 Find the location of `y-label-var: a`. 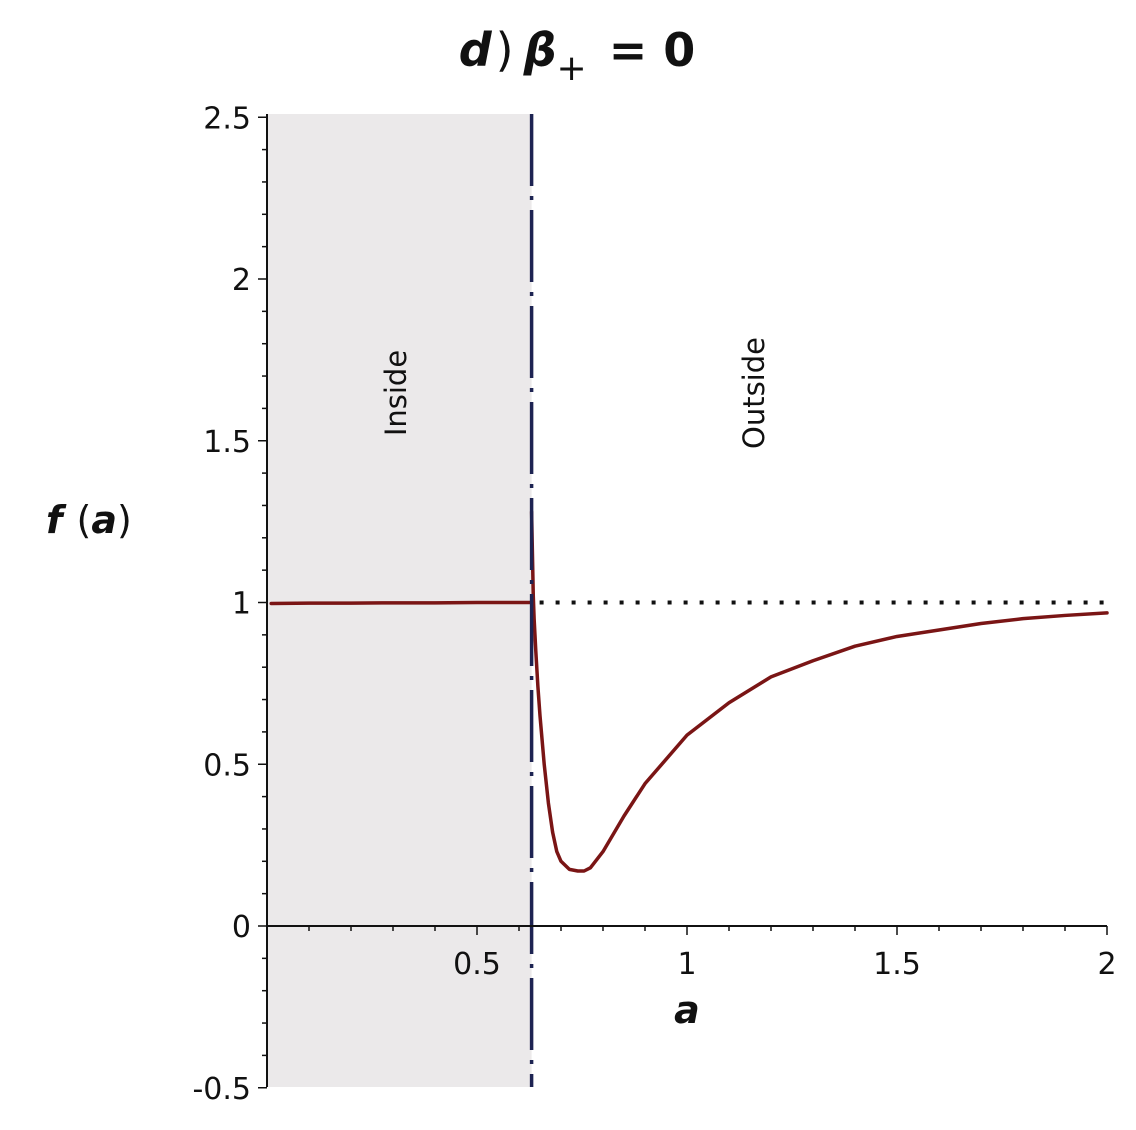

y-label-var: a is located at coordinates (104, 520).